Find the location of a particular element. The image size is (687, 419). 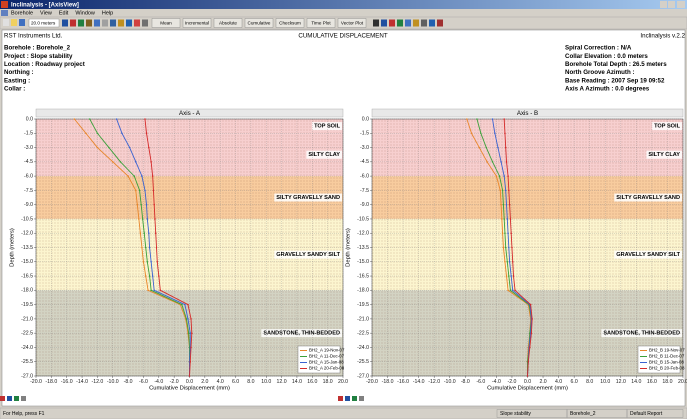

window-controls is located at coordinates (672, 4).